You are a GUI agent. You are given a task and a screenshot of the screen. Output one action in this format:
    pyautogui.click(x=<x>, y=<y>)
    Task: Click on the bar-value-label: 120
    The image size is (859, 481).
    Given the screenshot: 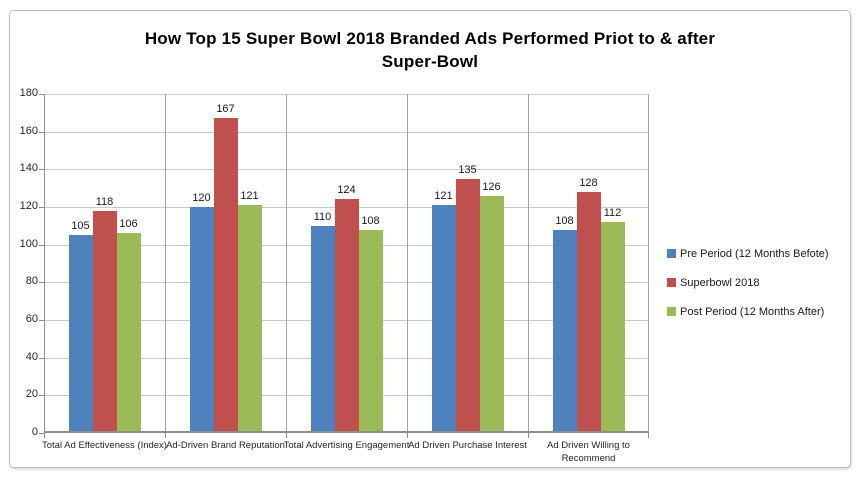 What is the action you would take?
    pyautogui.click(x=201, y=198)
    